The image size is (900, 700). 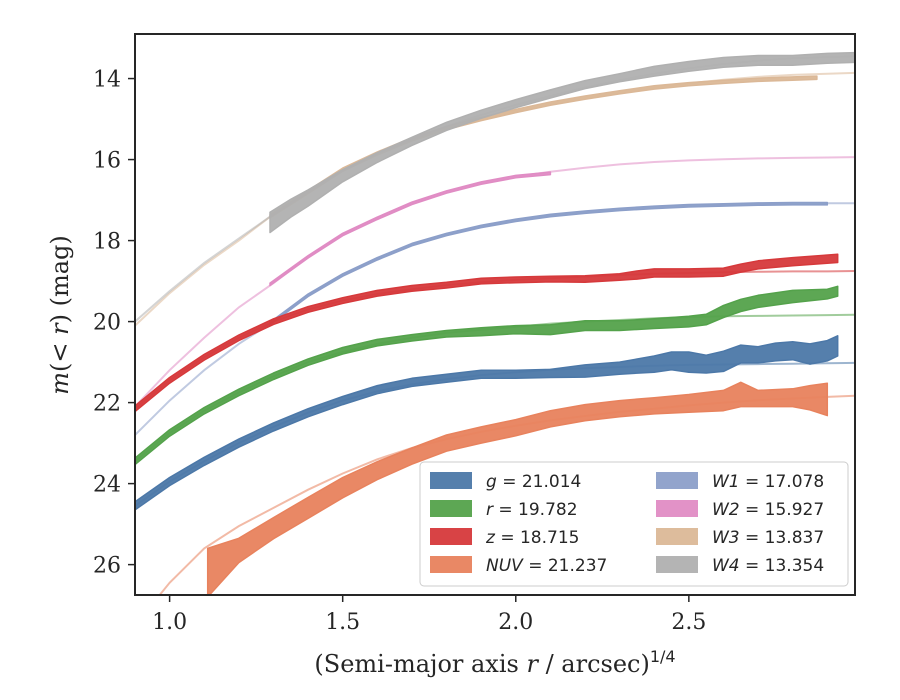 I want to click on x-tick-label: 2.5, so click(x=688, y=622).